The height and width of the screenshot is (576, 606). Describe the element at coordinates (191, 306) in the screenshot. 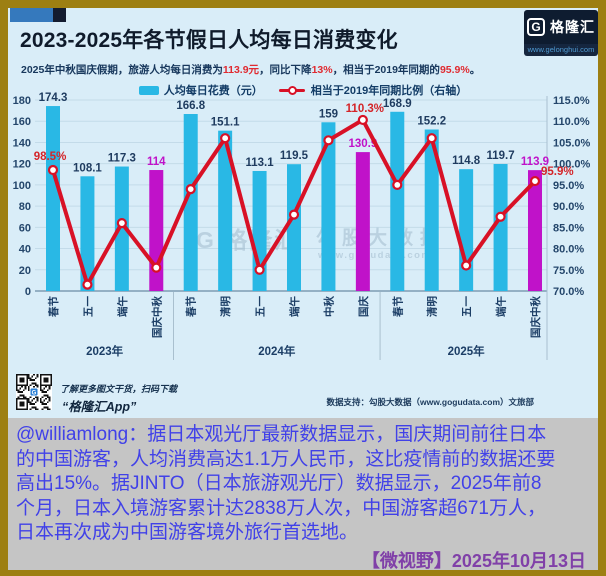

I see `category-label: 春节` at that location.